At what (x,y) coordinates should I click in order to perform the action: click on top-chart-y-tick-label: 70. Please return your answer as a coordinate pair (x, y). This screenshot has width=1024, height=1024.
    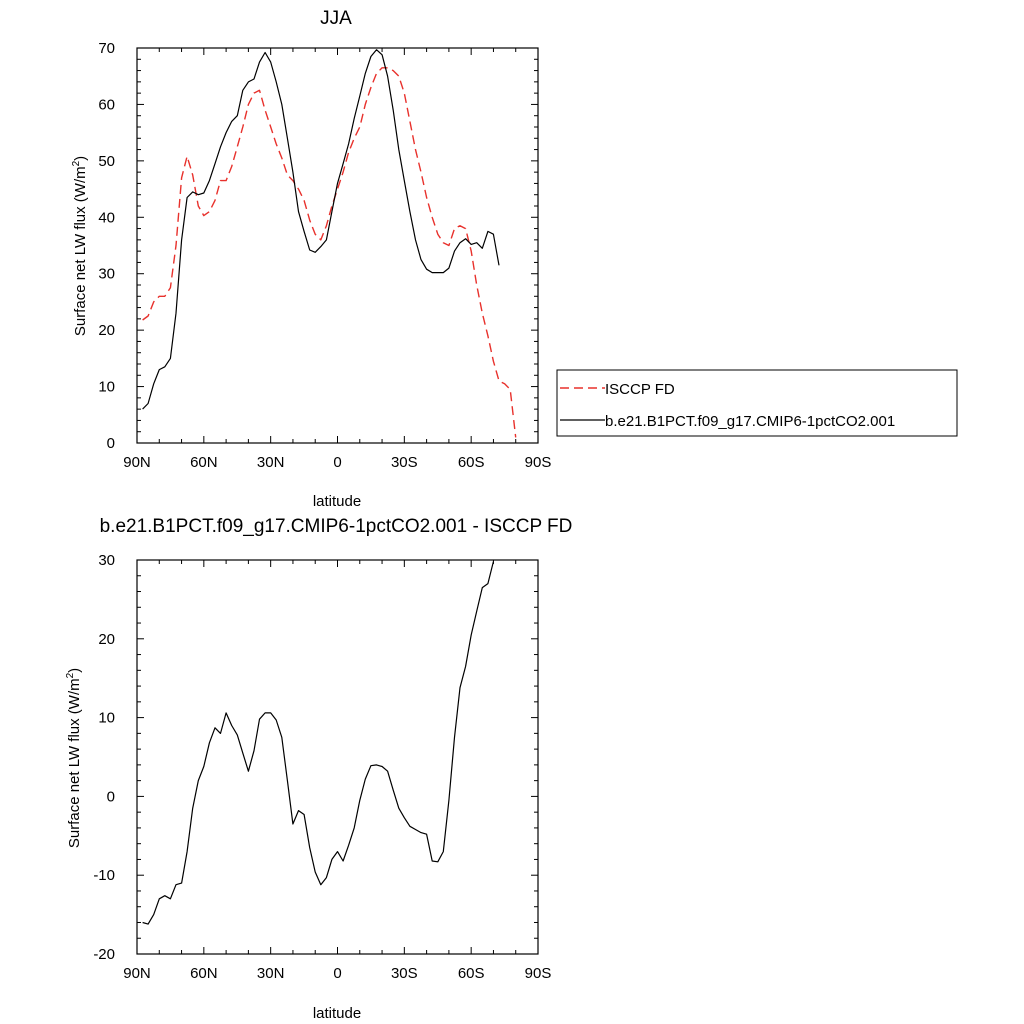
    Looking at the image, I should click on (106, 48).